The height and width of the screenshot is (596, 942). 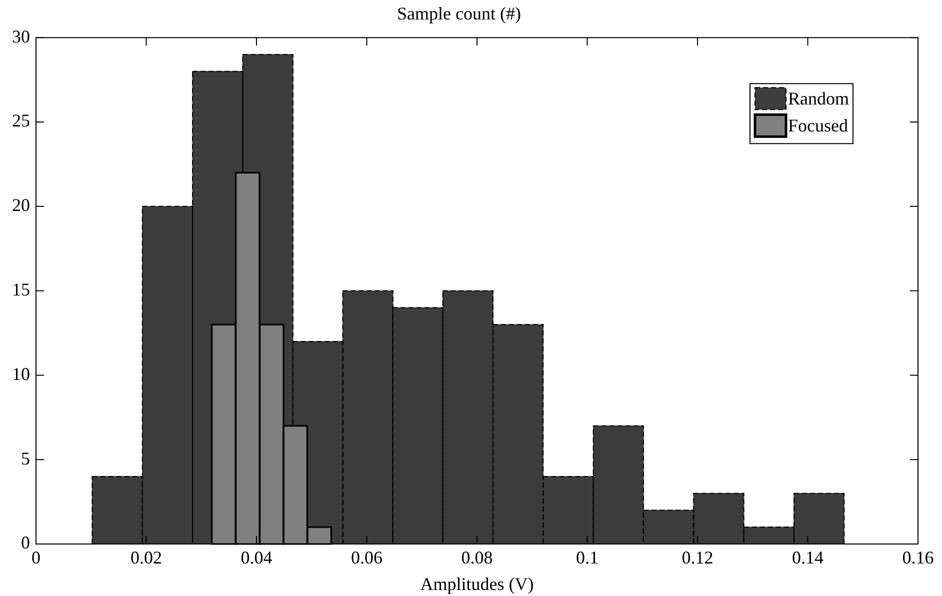 I want to click on x-tick-label: 0.08, so click(x=477, y=558).